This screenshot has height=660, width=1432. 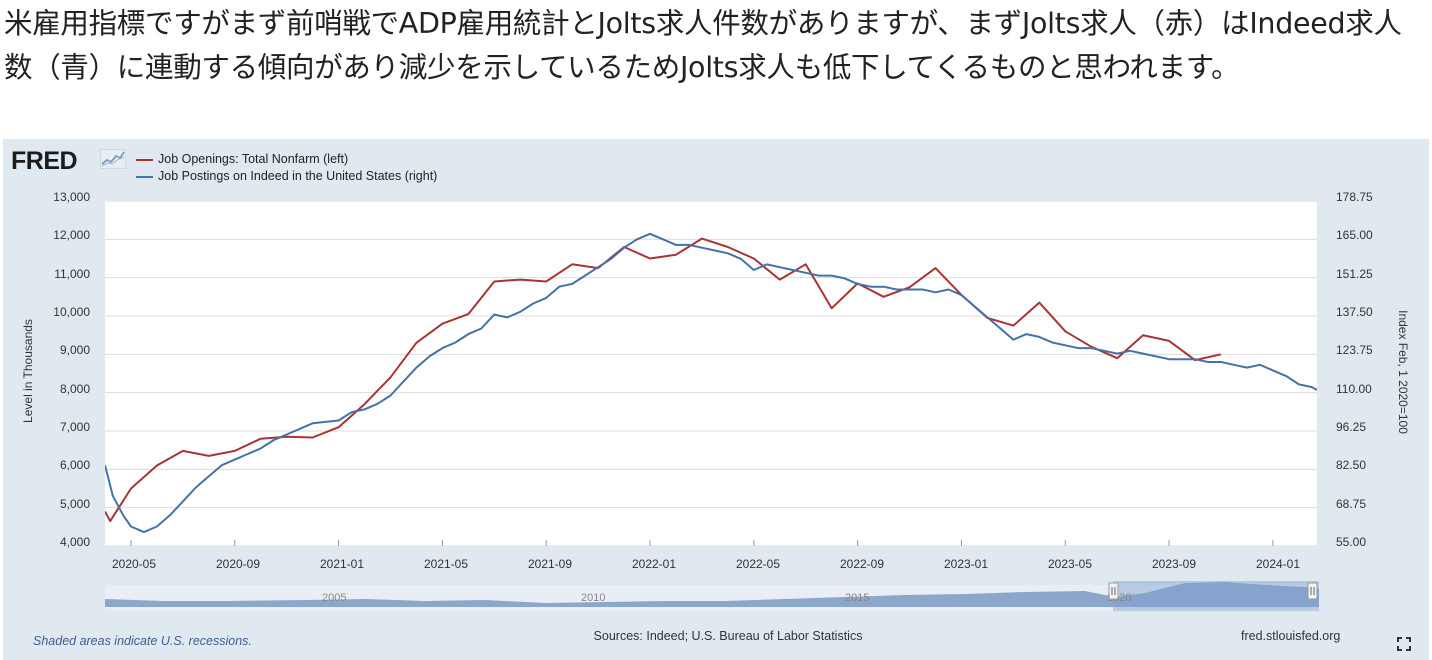 What do you see at coordinates (1351, 465) in the screenshot?
I see `y-right-tick: 82.50` at bounding box center [1351, 465].